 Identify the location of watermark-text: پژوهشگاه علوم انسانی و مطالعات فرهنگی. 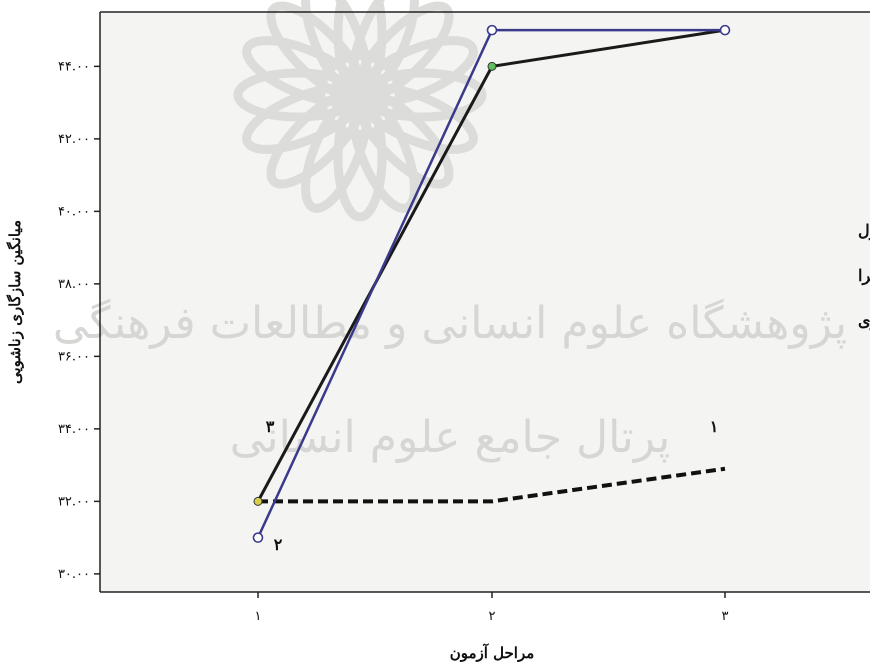
(450, 323).